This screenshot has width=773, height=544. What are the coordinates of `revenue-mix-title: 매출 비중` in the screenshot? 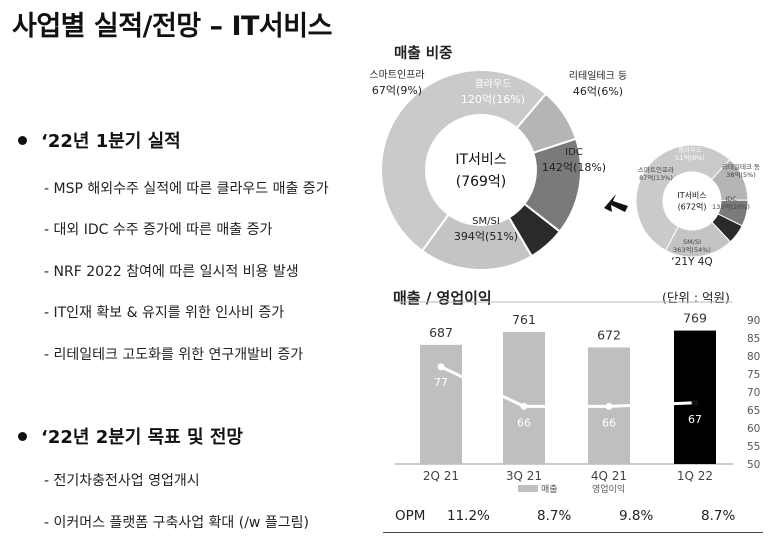 It's located at (423, 54).